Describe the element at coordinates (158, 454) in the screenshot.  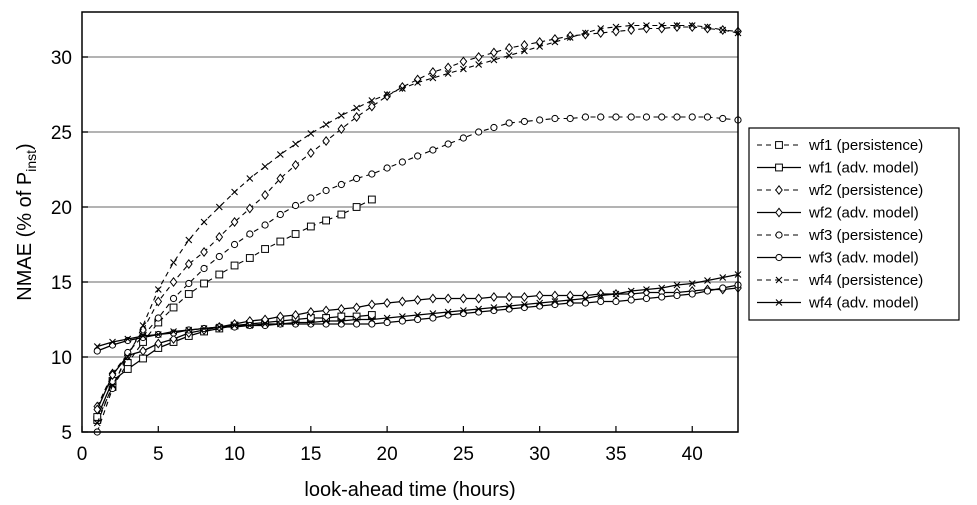
I see `x-tick-label: 5` at that location.